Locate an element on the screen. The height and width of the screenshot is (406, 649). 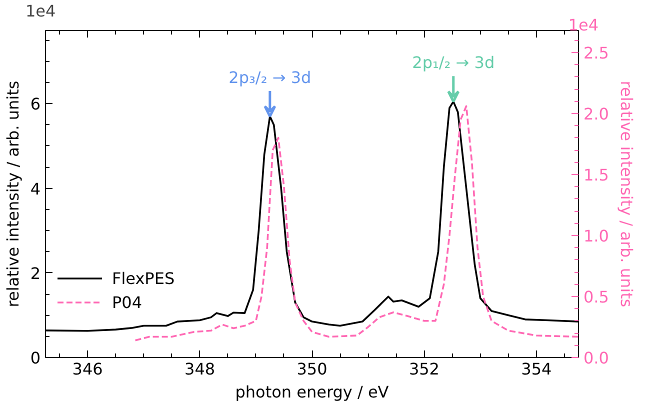
y2-tick-label: 2.0 is located at coordinates (596, 114).